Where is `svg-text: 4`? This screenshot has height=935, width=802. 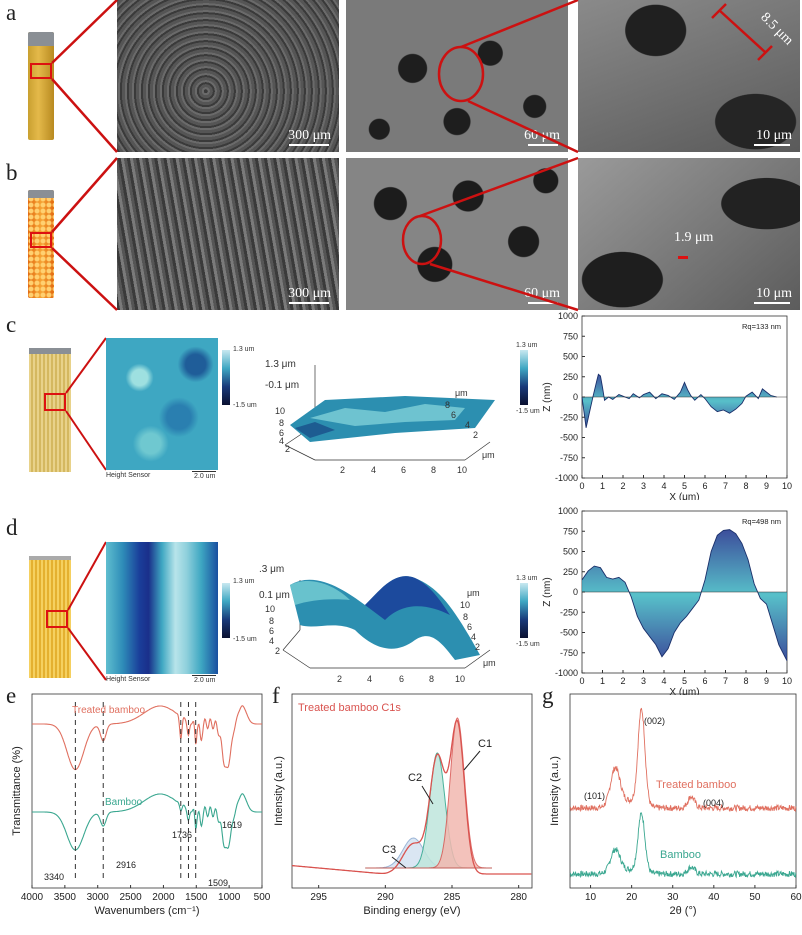 svg-text: 4 is located at coordinates (281, 441).